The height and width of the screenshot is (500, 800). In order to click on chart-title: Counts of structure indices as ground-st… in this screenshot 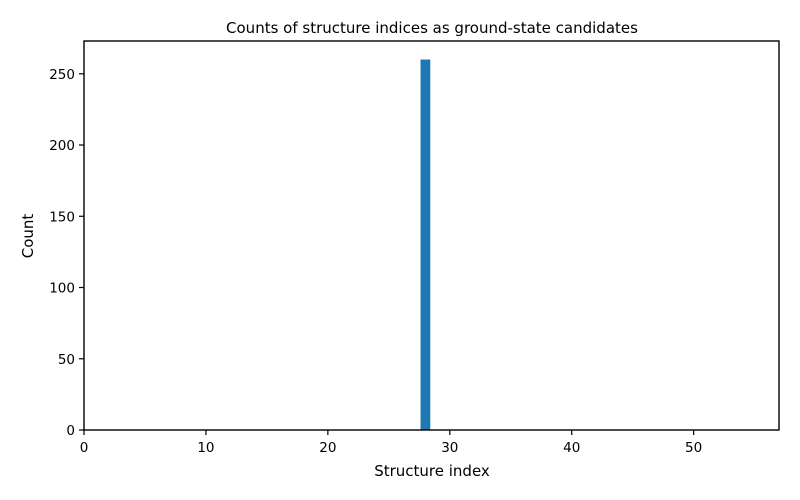, I will do `click(432, 28)`.